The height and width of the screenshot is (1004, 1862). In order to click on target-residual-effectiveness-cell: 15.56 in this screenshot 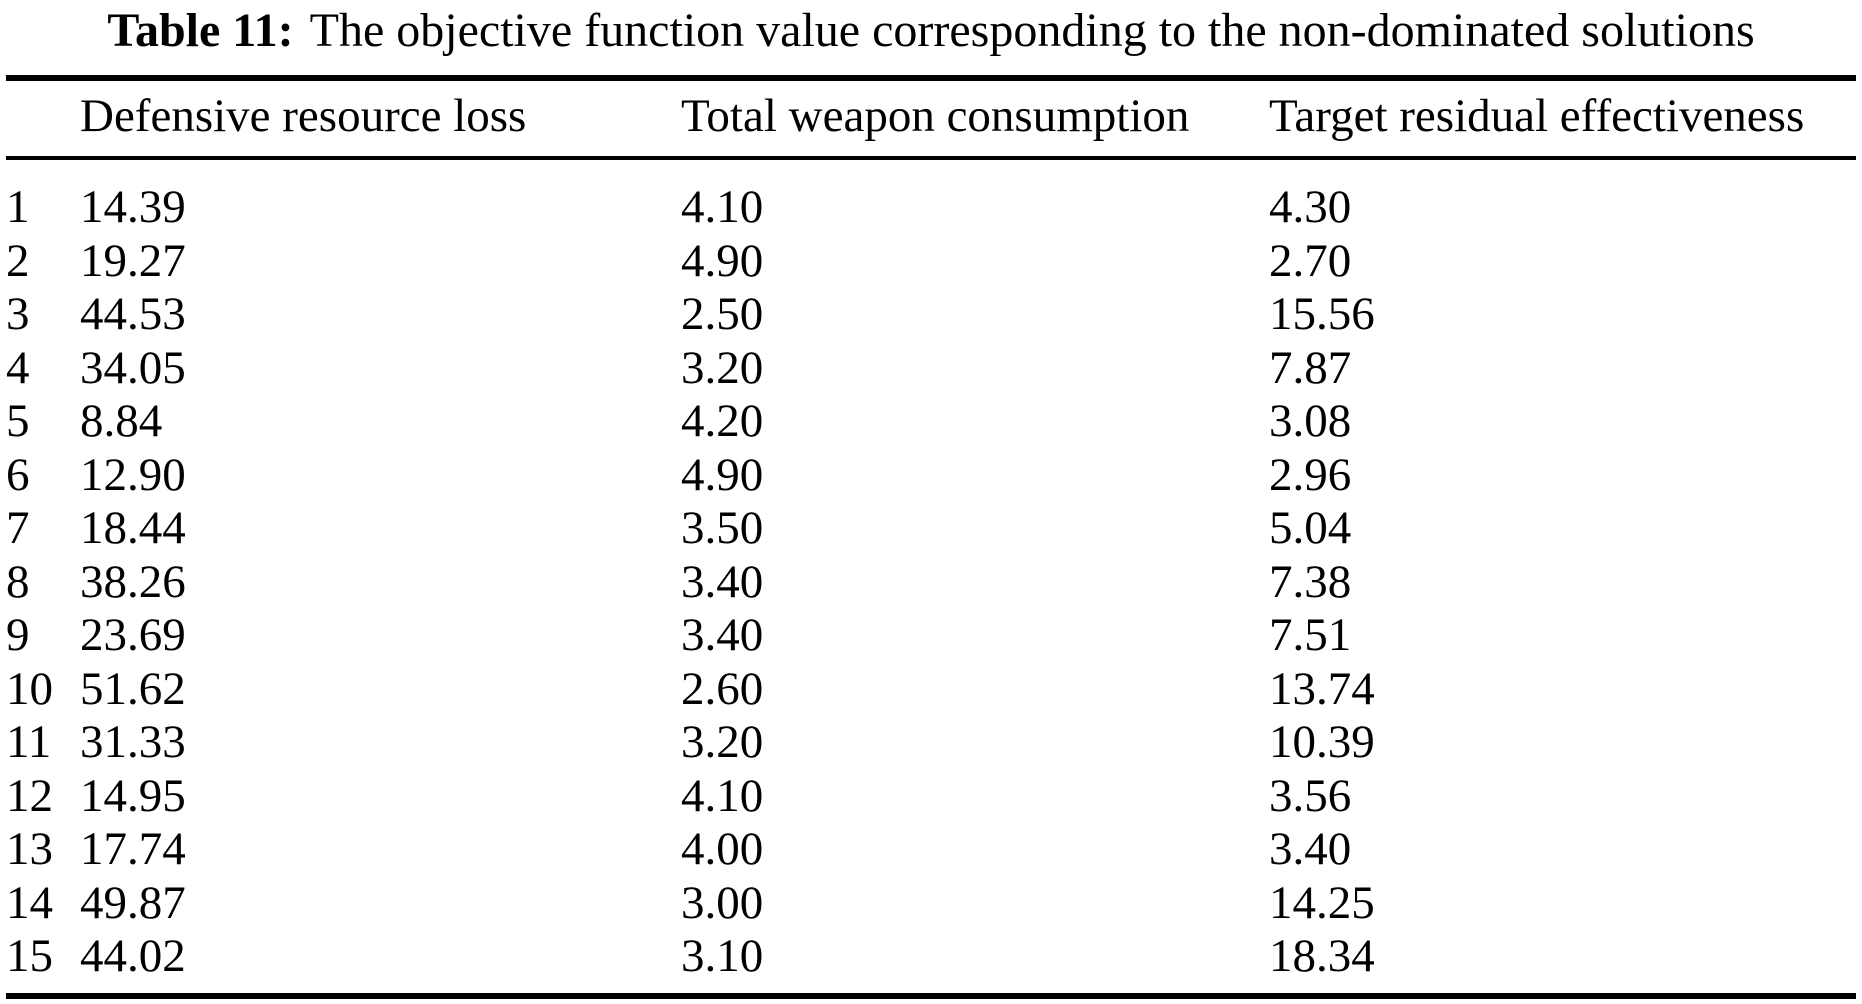, I will do `click(1322, 314)`.